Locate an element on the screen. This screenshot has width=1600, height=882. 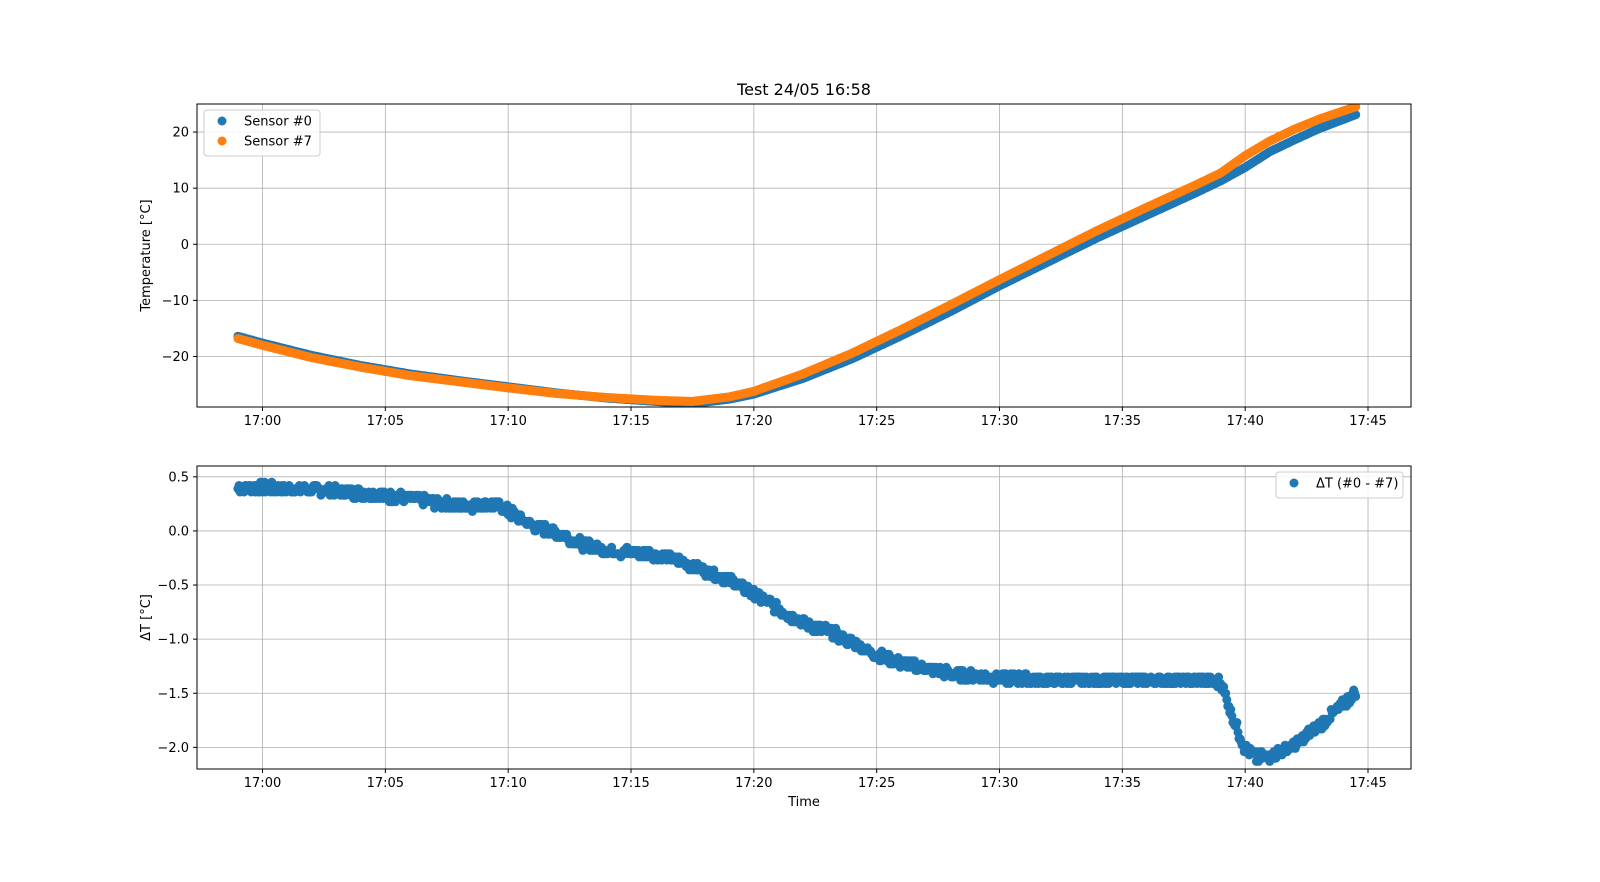
y-tick-label: −1.5 is located at coordinates (173, 694).